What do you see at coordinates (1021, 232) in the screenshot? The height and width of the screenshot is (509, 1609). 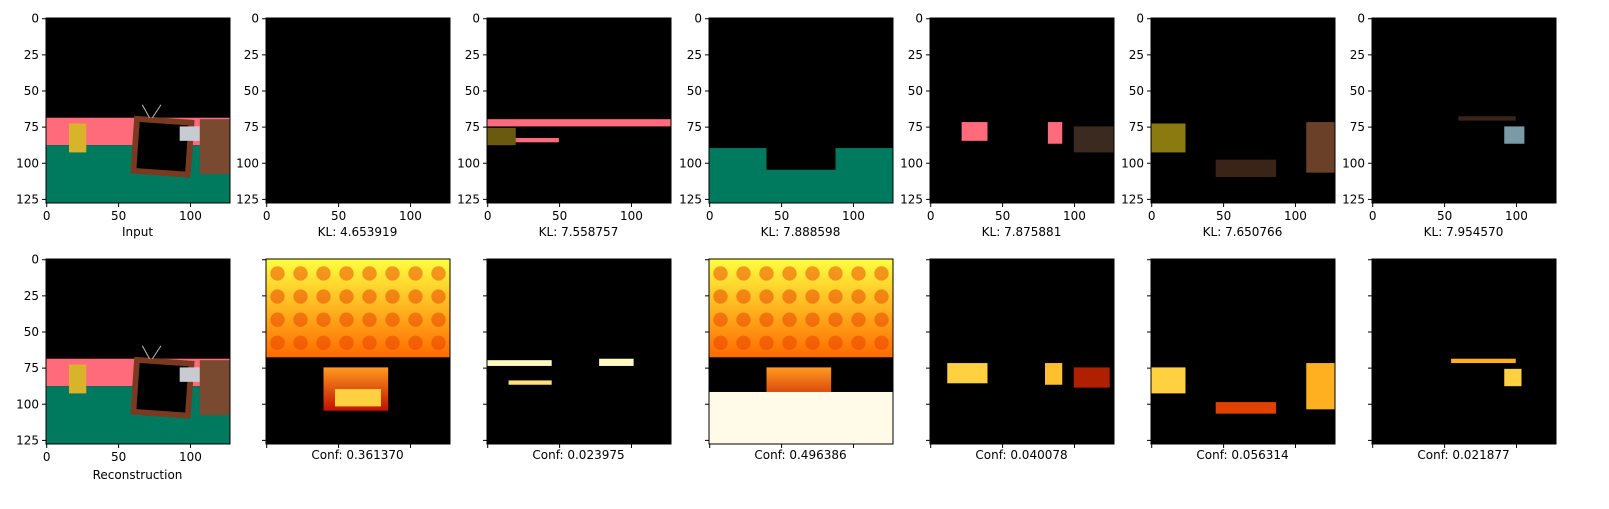 I see `panel-caption: KL: 7.875881` at bounding box center [1021, 232].